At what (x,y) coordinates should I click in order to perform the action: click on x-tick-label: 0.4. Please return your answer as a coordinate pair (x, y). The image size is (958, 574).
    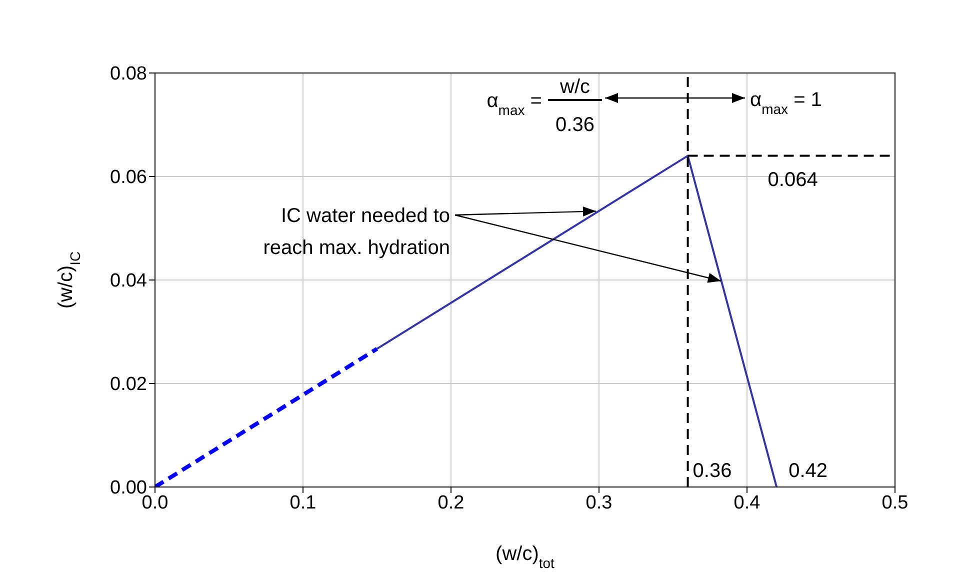
    Looking at the image, I should click on (747, 503).